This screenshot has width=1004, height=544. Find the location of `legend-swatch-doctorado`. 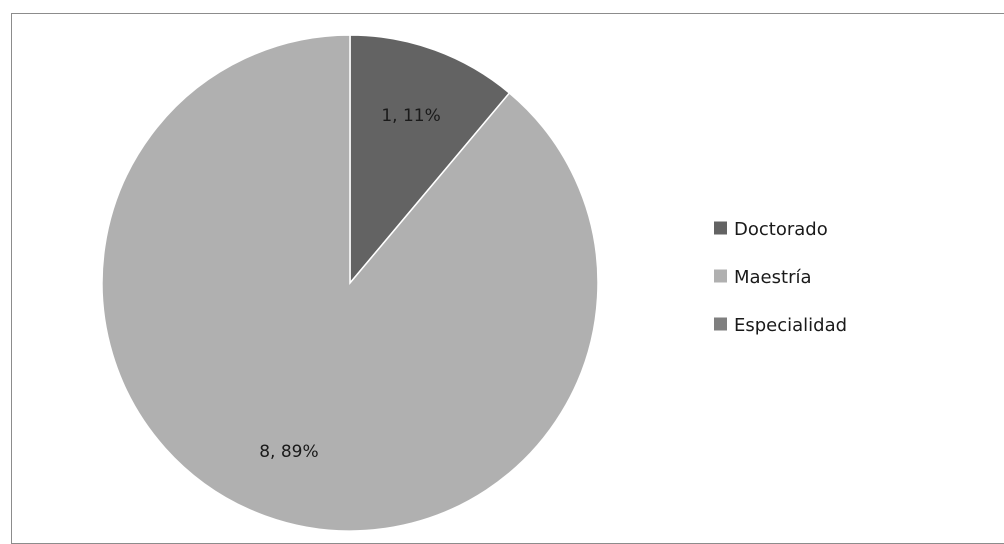

legend-swatch-doctorado is located at coordinates (720, 228).